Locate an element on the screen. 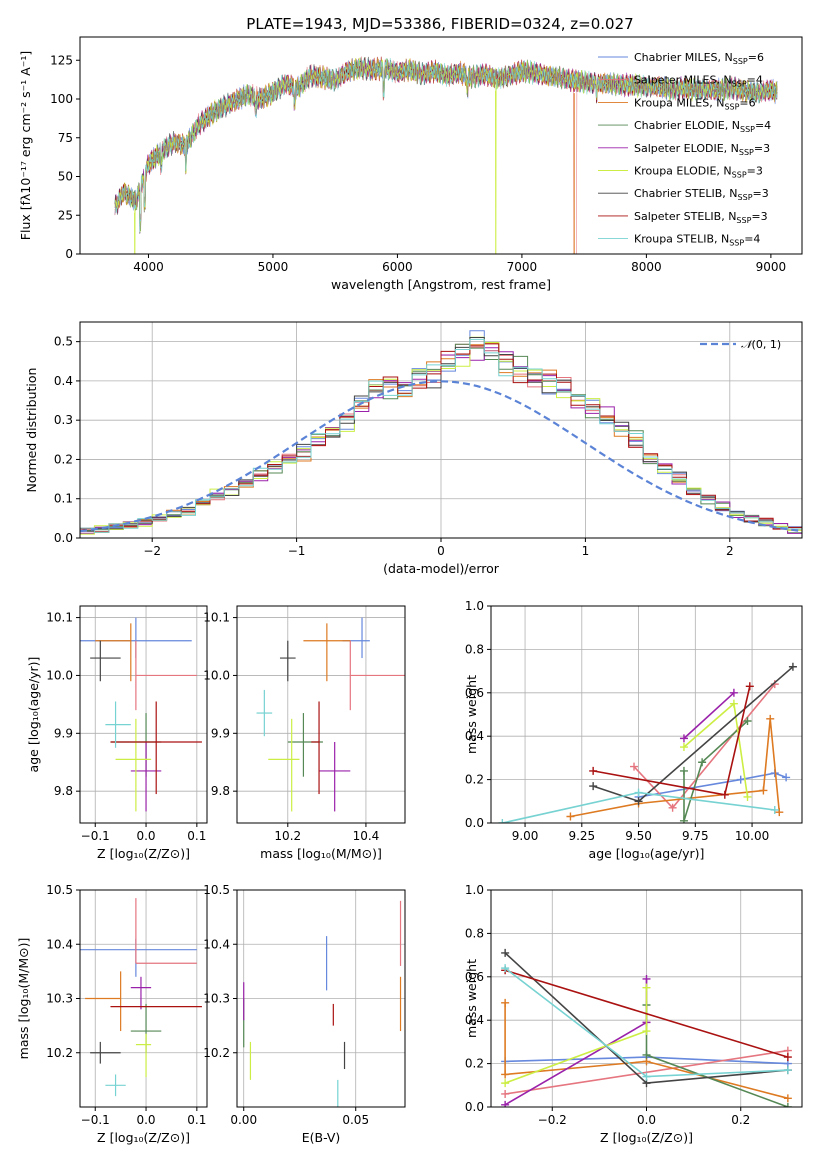 Image resolution: width=819 pixels, height=1170 pixels. legend-entry: Chabrier MILES, NSSP=6 is located at coordinates (699, 58).